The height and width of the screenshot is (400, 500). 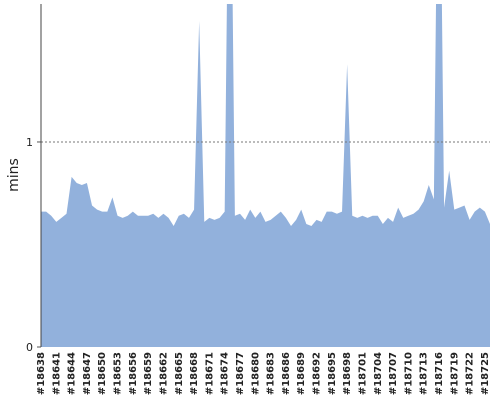 I want to click on x-tick-label: #18650, so click(x=102, y=373).